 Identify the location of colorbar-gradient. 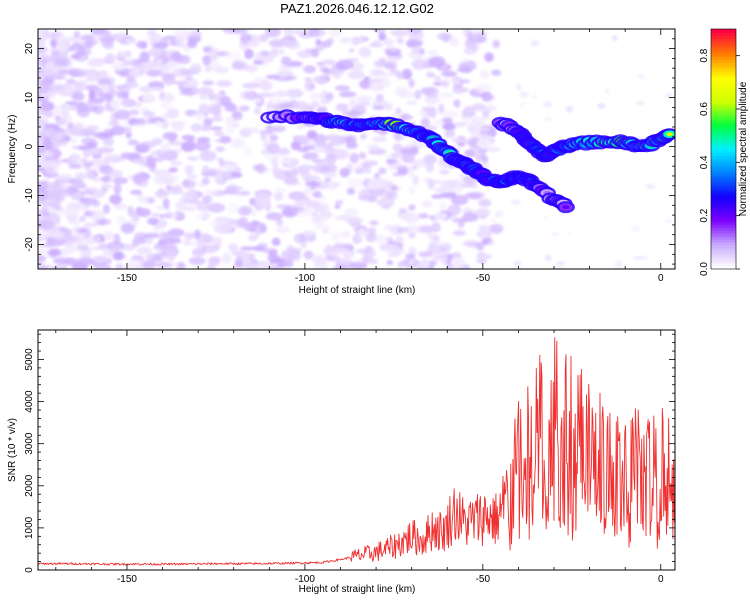
(723, 149).